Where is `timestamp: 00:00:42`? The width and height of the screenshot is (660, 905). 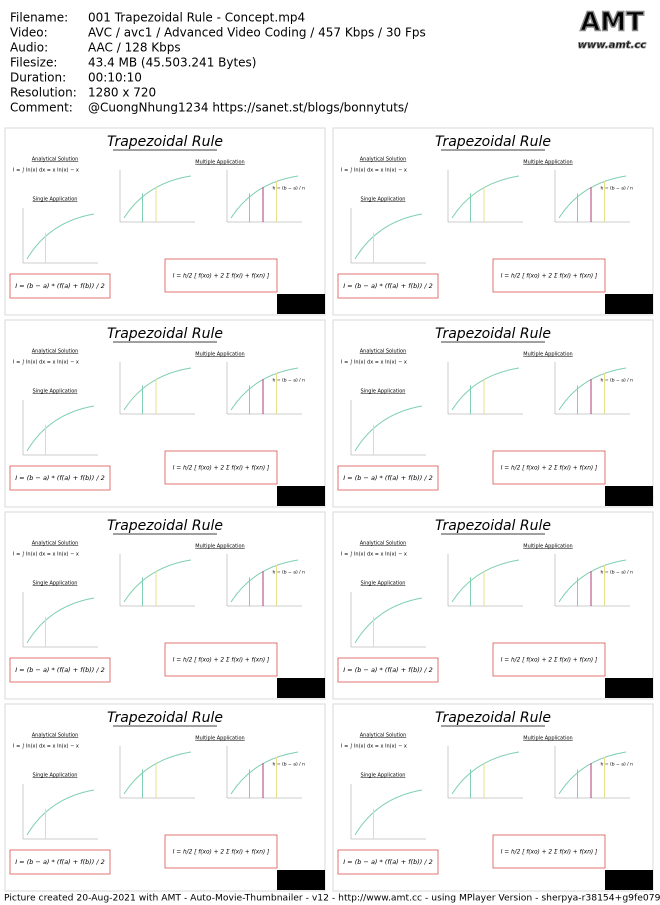
timestamp: 00:00:42 is located at coordinates (300, 880).